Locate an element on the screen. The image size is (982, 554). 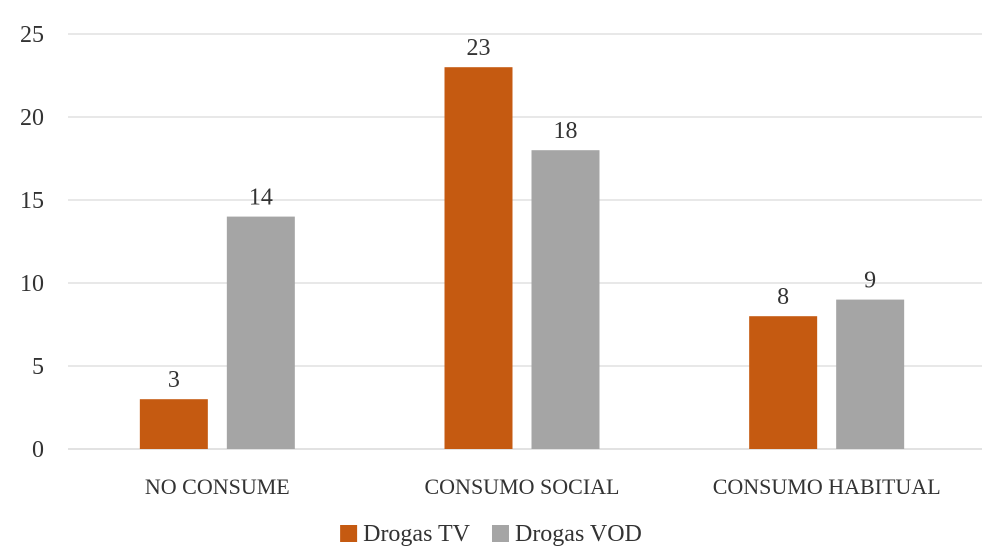
data-label: 3 is located at coordinates (174, 380).